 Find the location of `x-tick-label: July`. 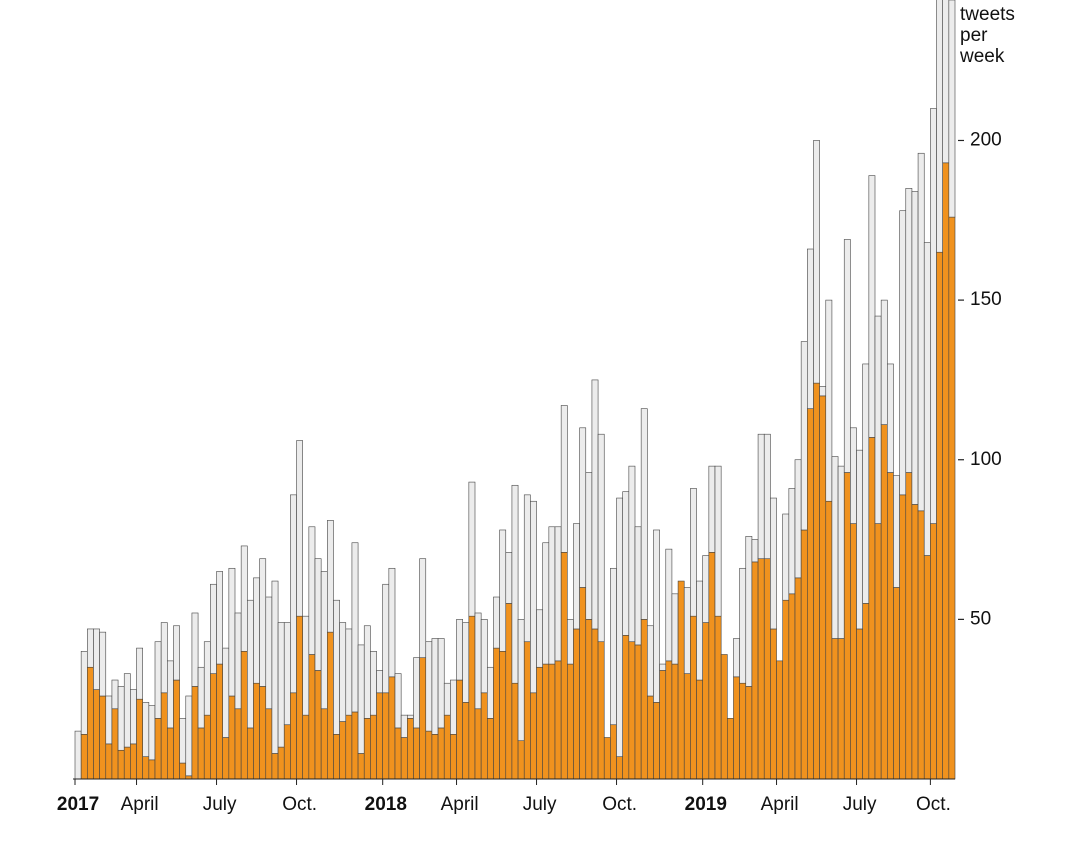

x-tick-label: July is located at coordinates (540, 804).